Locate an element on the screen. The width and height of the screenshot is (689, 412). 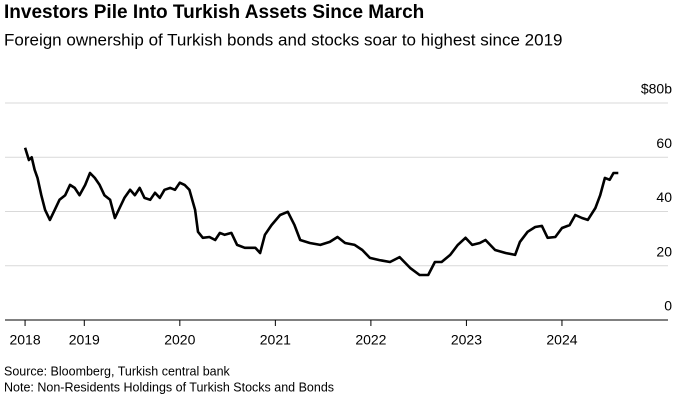
x-tick-label: 2023 is located at coordinates (466, 340).